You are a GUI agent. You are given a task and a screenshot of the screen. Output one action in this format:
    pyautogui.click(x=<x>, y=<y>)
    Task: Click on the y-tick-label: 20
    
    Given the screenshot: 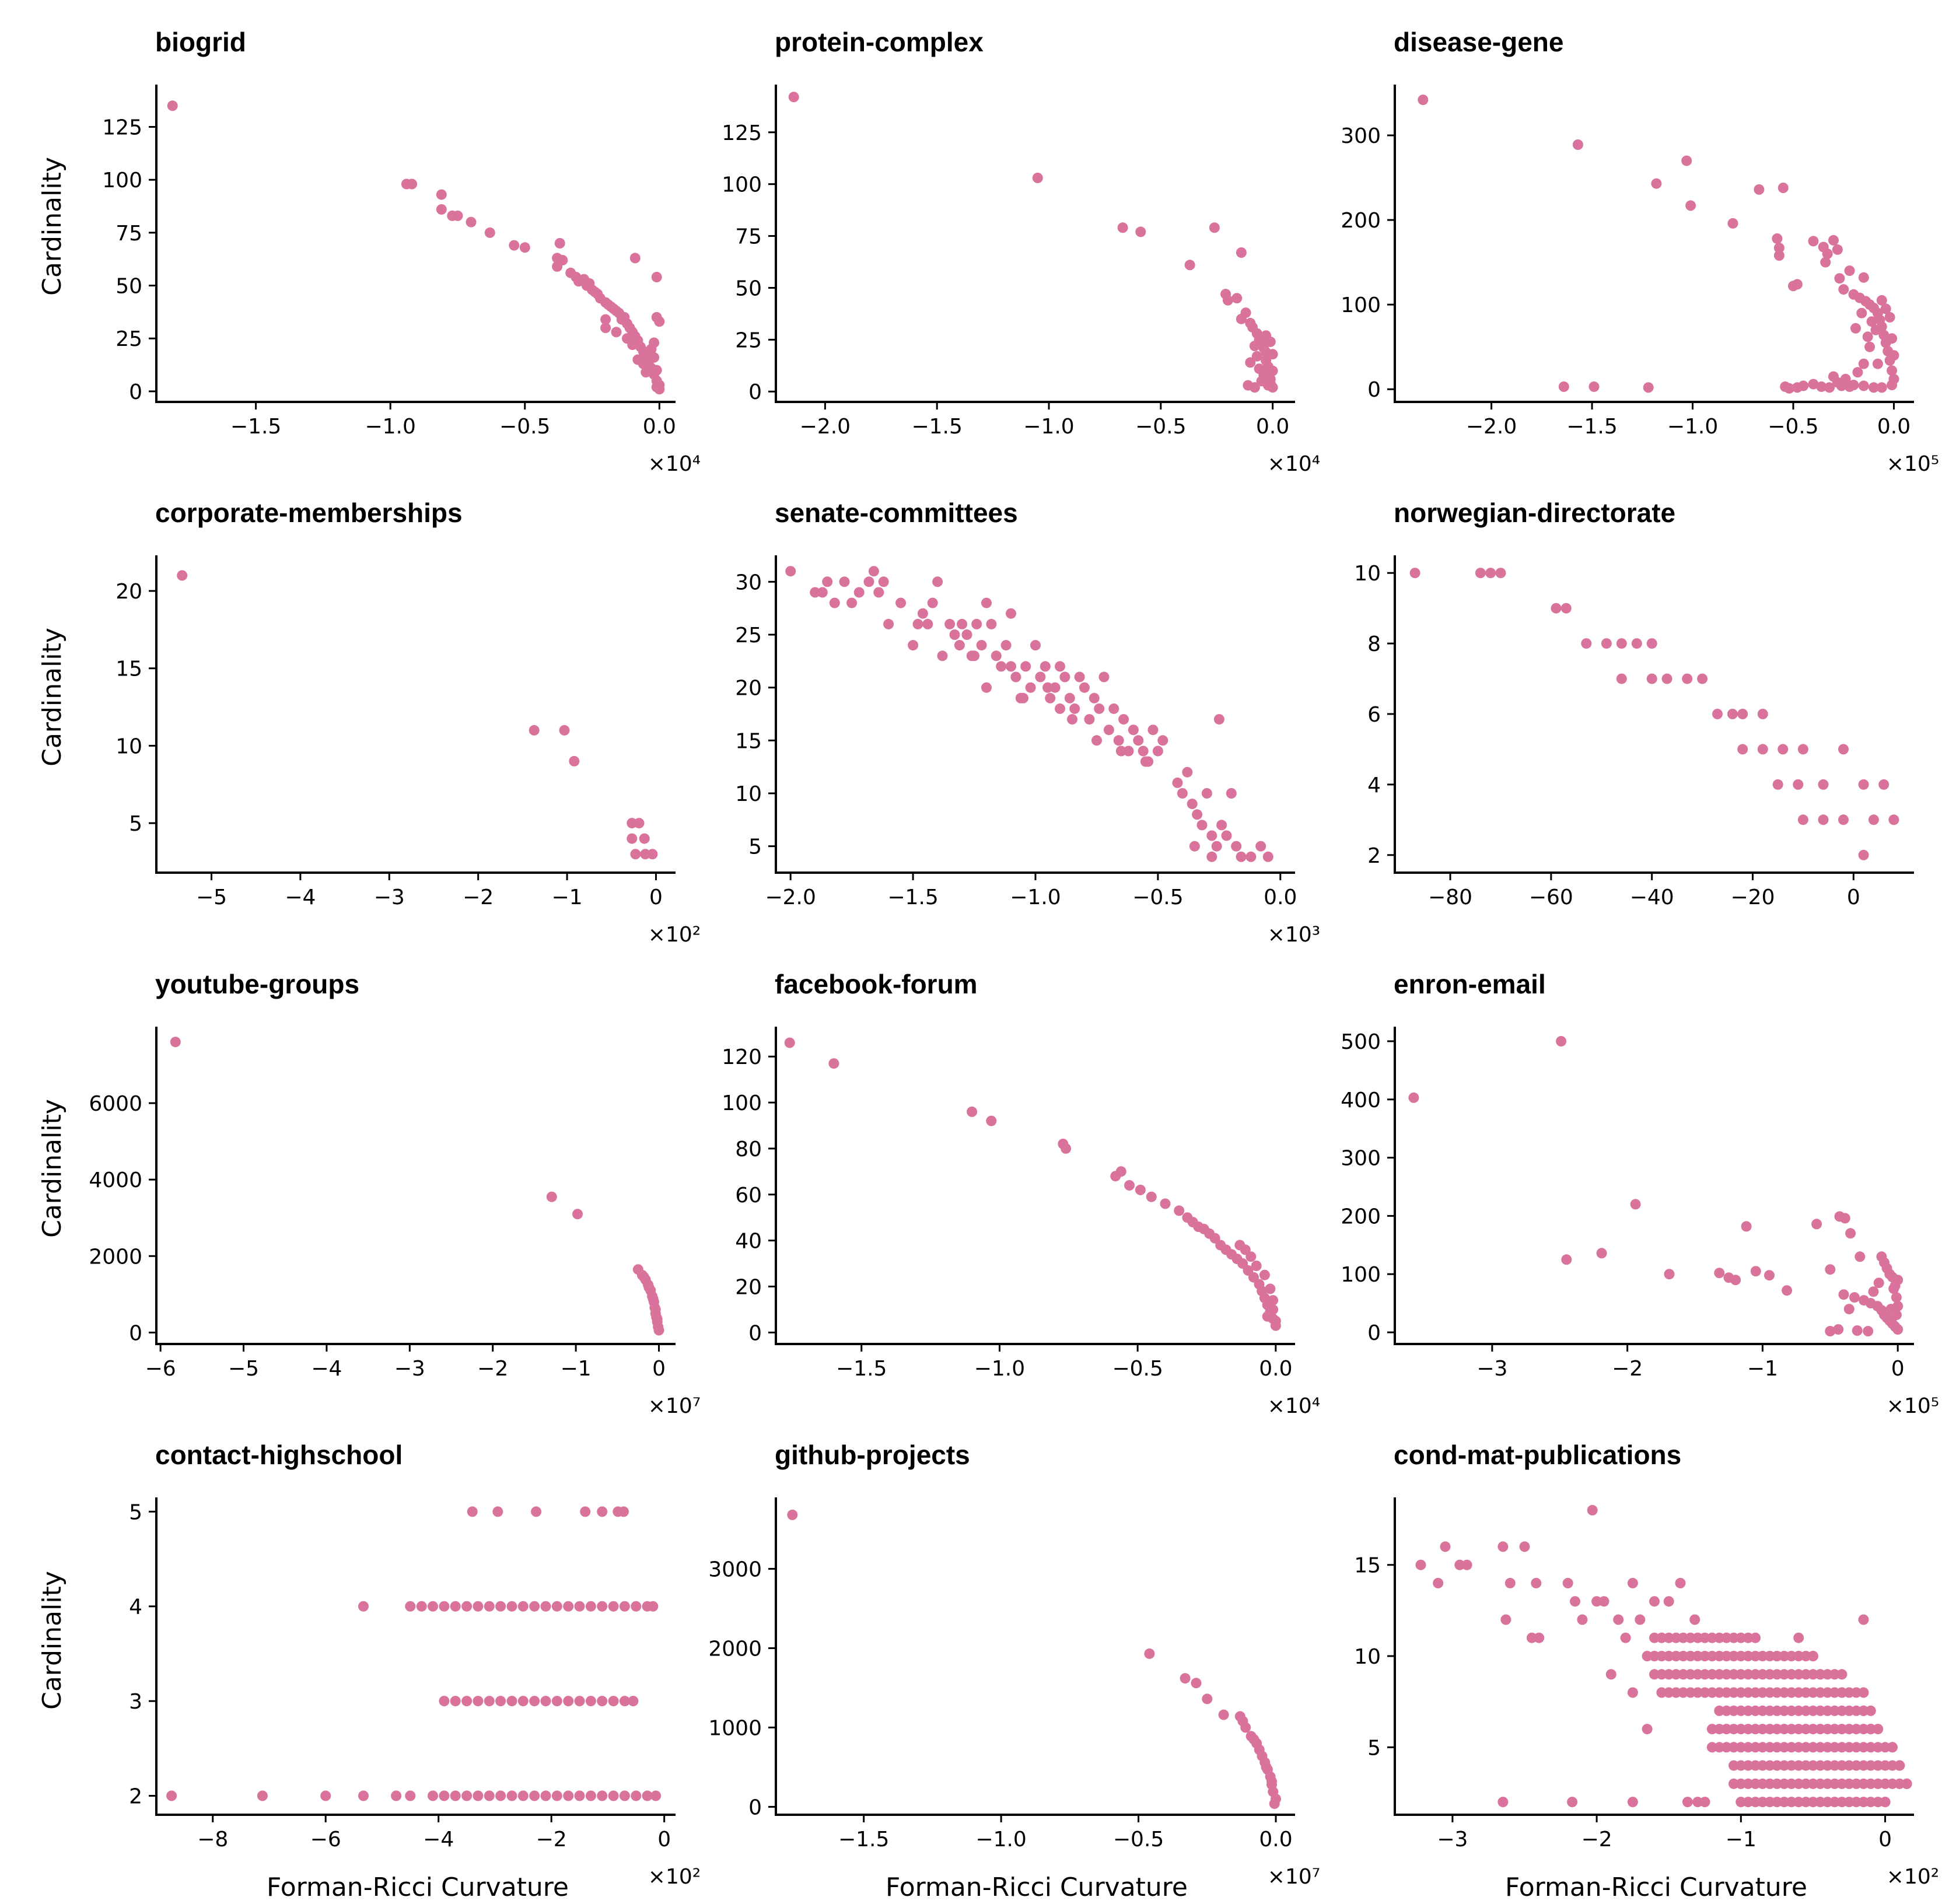 What is the action you would take?
    pyautogui.click(x=129, y=592)
    